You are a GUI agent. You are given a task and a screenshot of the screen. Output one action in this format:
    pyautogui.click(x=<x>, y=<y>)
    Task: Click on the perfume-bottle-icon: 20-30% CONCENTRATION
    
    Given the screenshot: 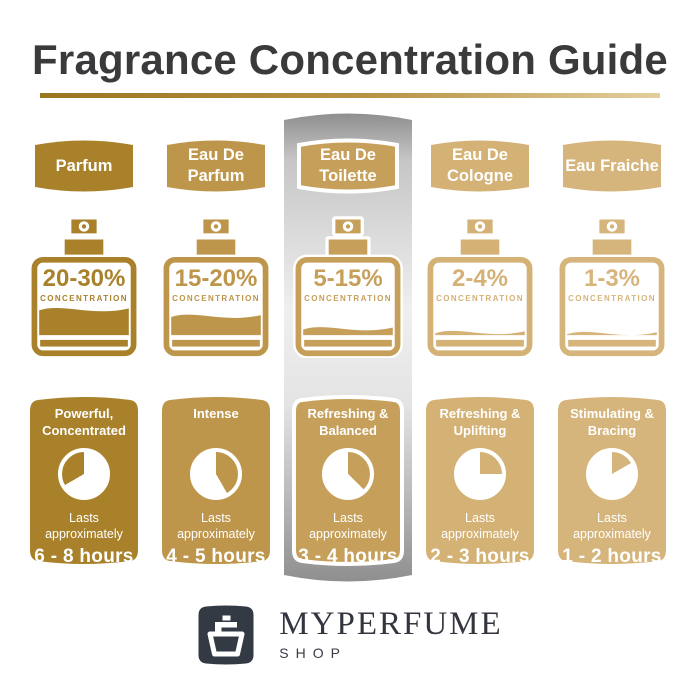 What is the action you would take?
    pyautogui.click(x=84, y=286)
    